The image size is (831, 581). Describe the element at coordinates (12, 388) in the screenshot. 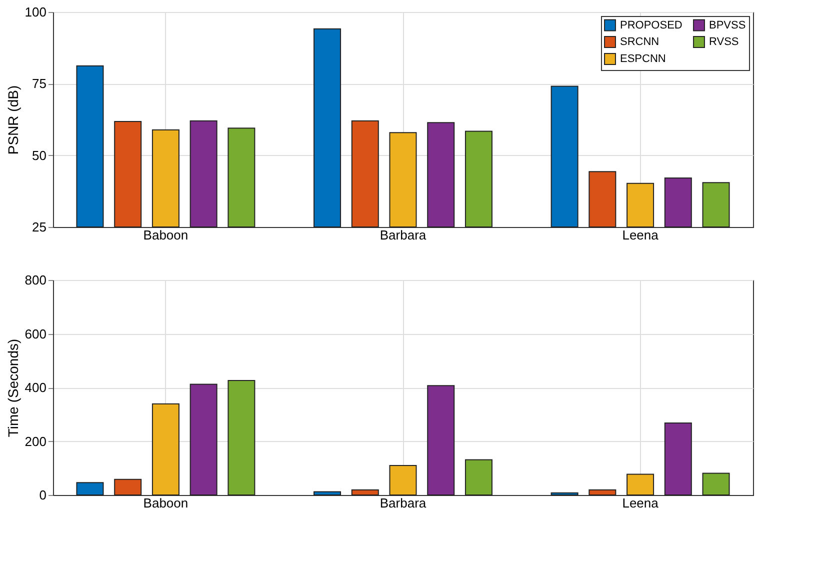

I see `y-axis-title: Time (Seconds)` at that location.